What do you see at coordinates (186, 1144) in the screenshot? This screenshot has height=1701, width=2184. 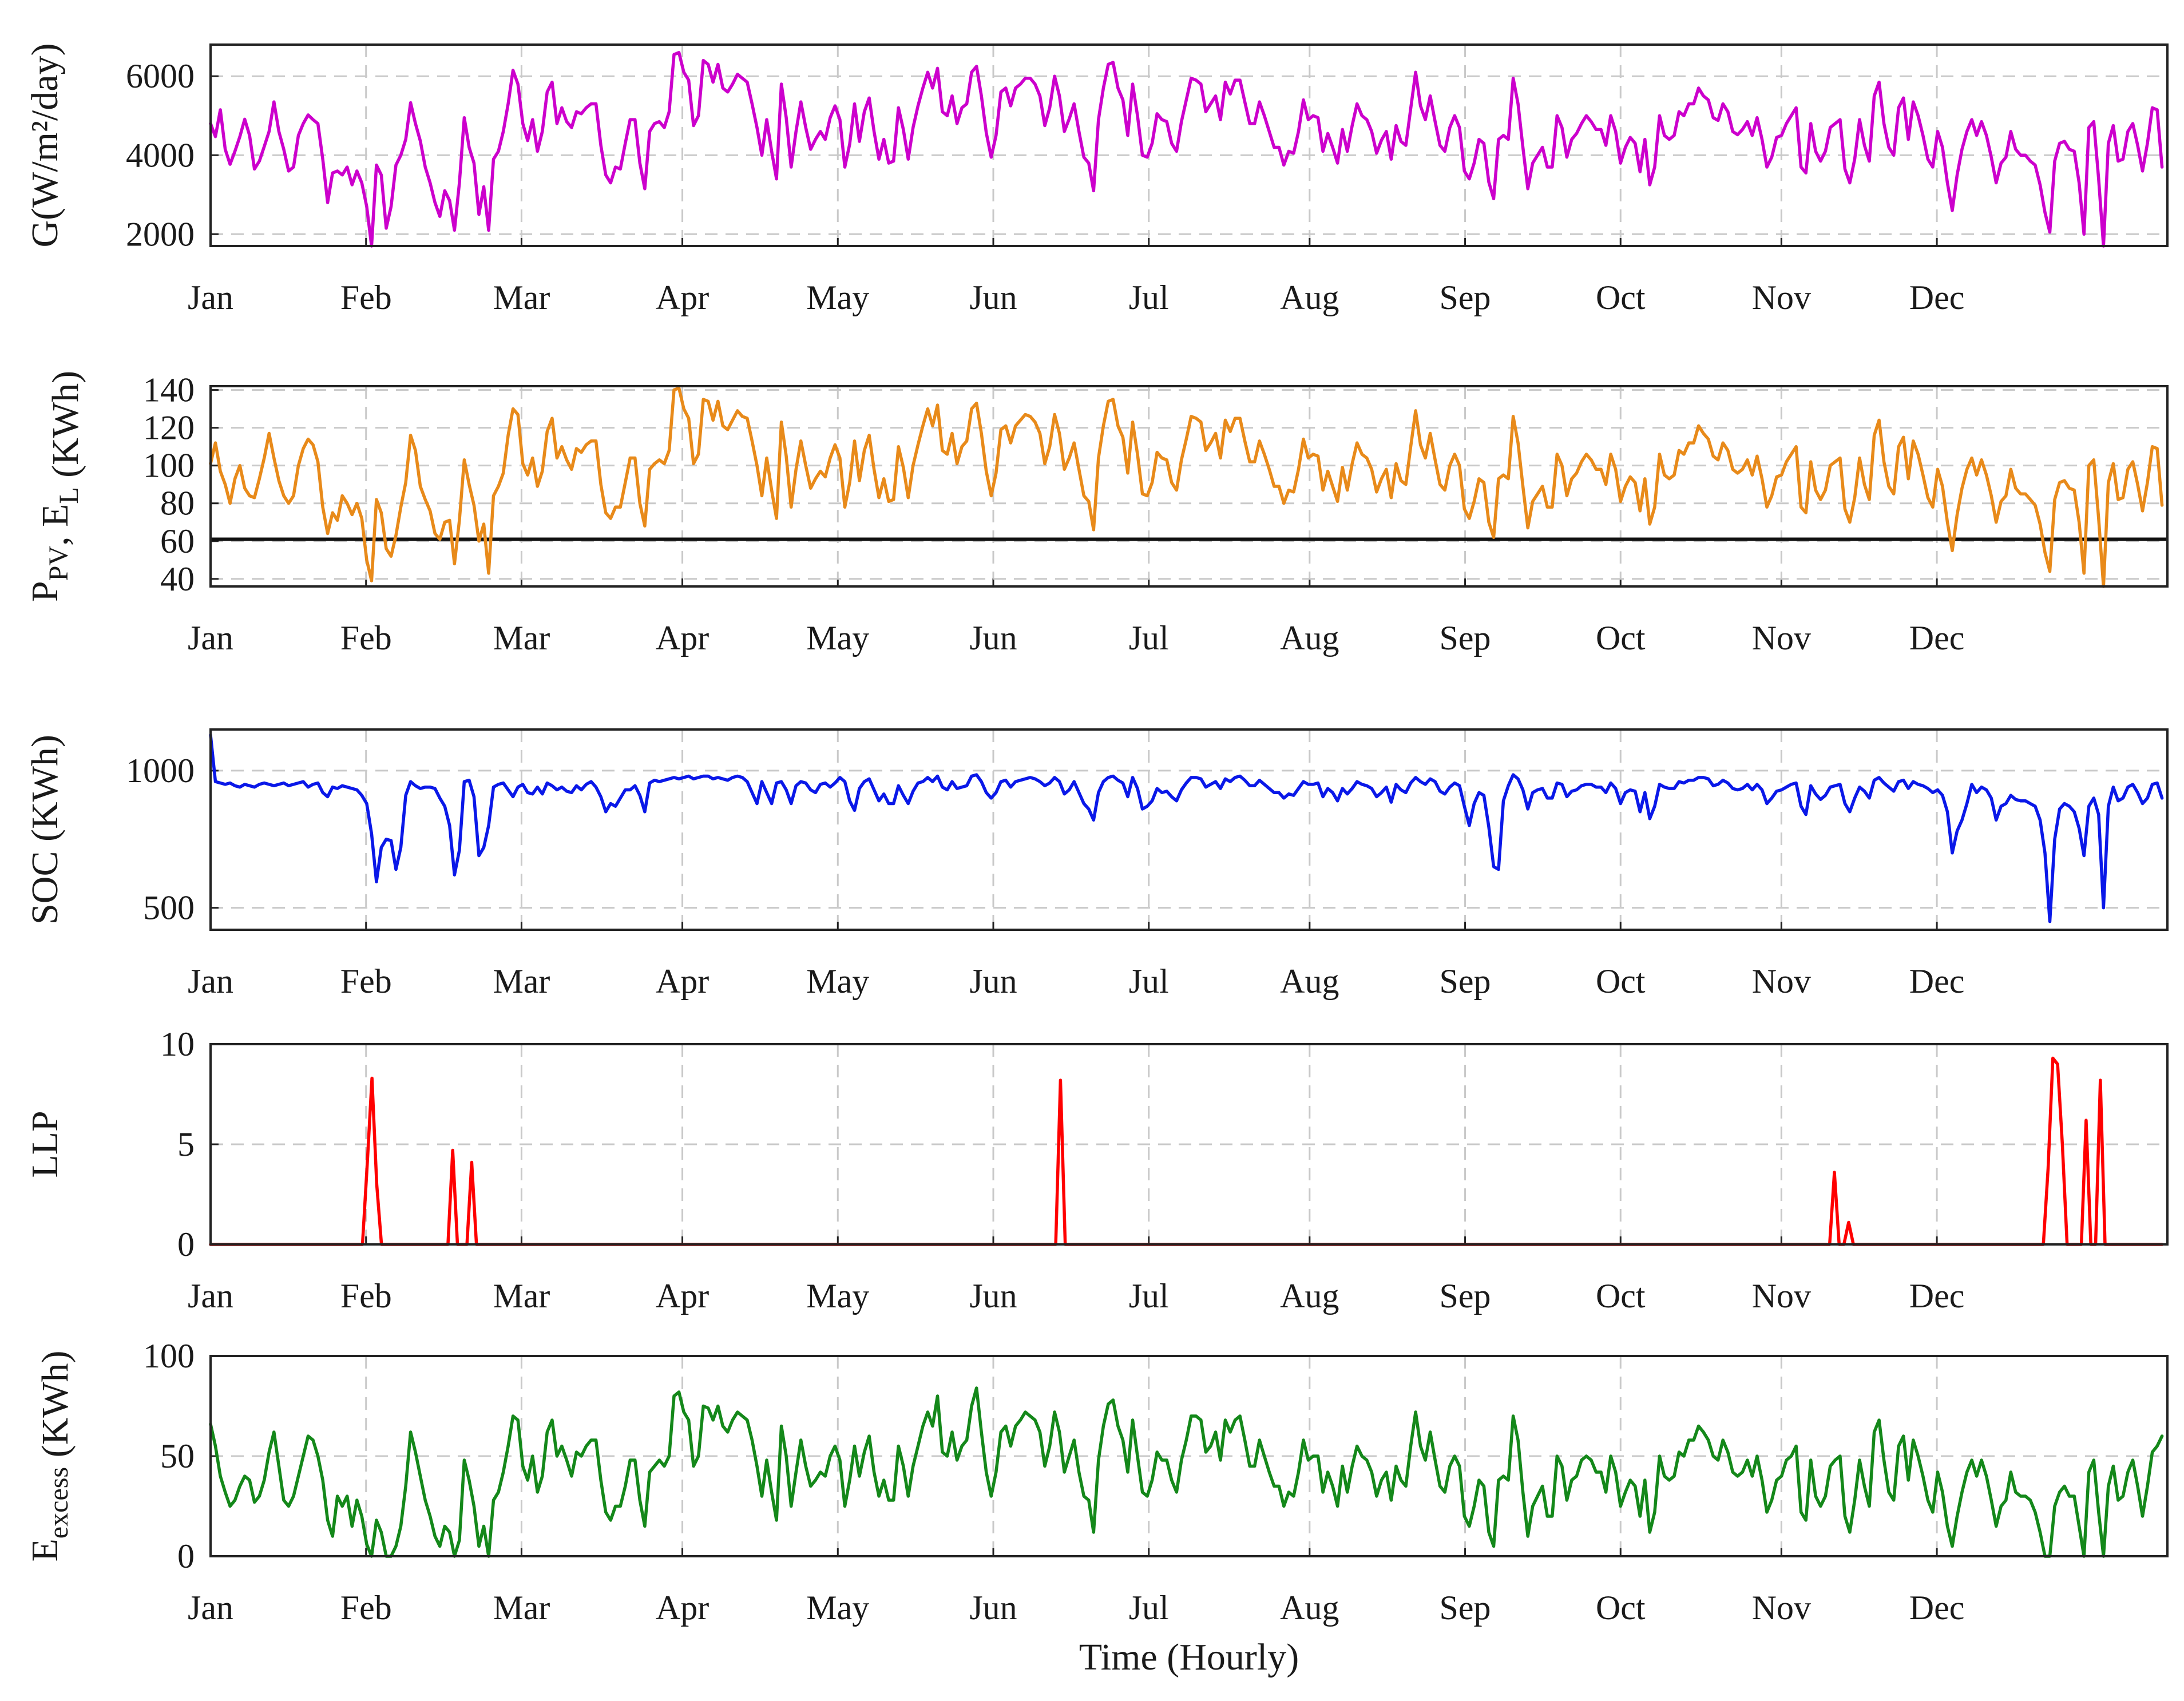 I see `y-tick-label: 5` at bounding box center [186, 1144].